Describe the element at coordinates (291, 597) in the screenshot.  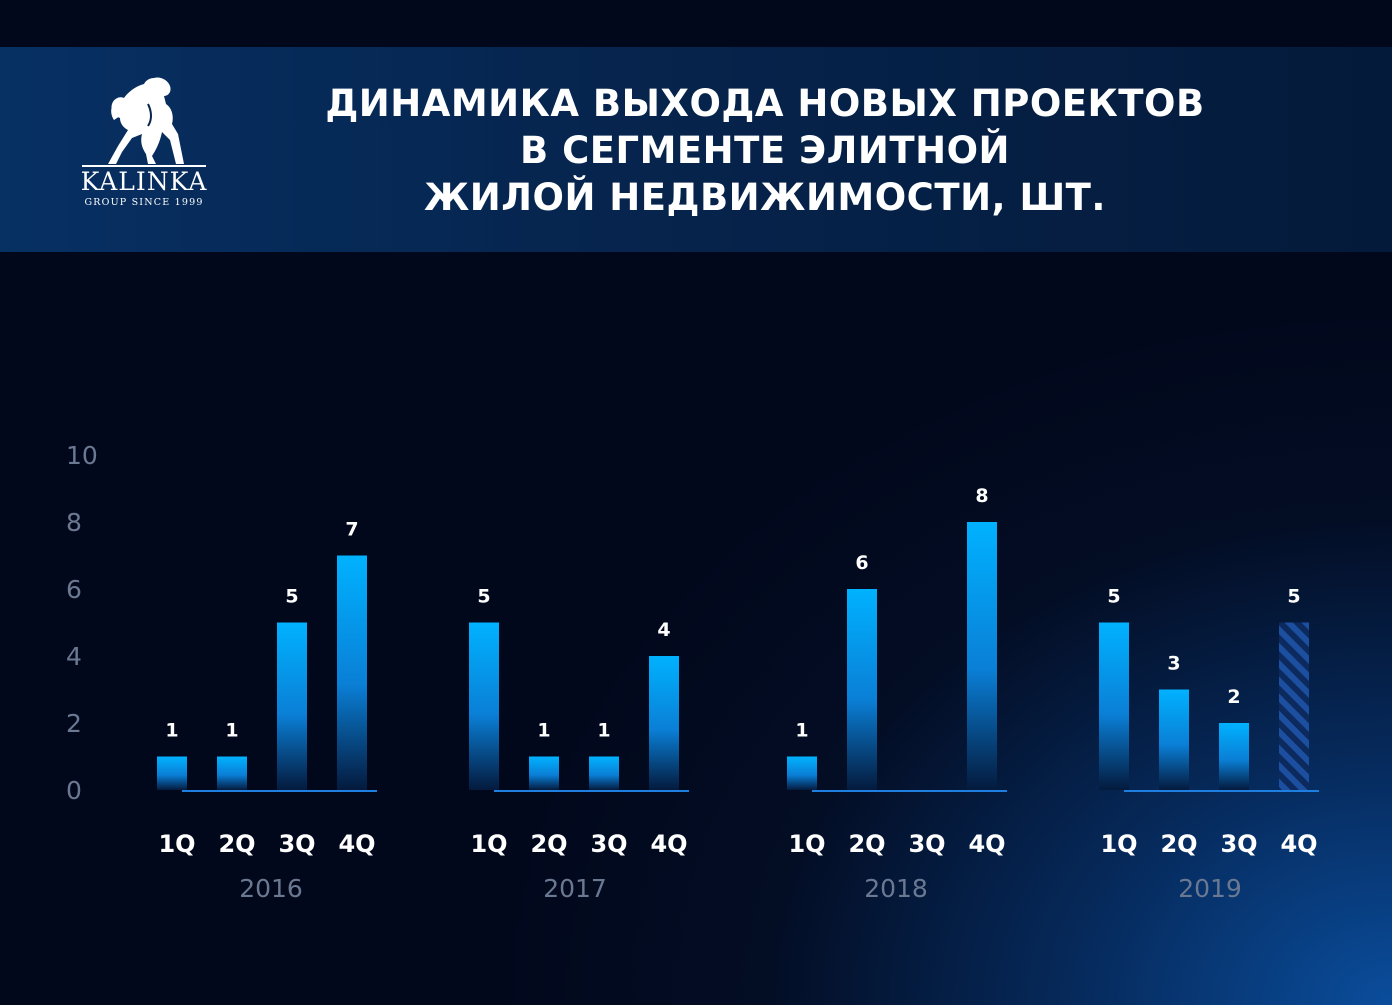
I see `value-label-2016-3Q: 5` at that location.